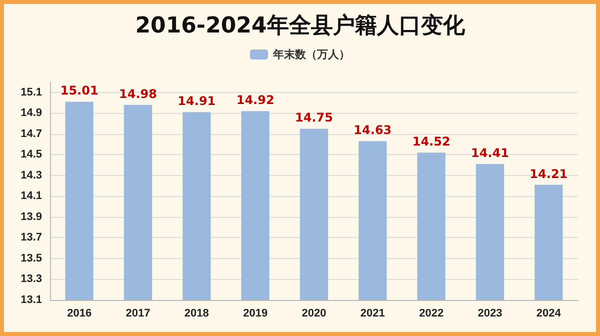 The height and width of the screenshot is (336, 600). Describe the element at coordinates (490, 153) in the screenshot. I see `data-label: 14.41` at that location.